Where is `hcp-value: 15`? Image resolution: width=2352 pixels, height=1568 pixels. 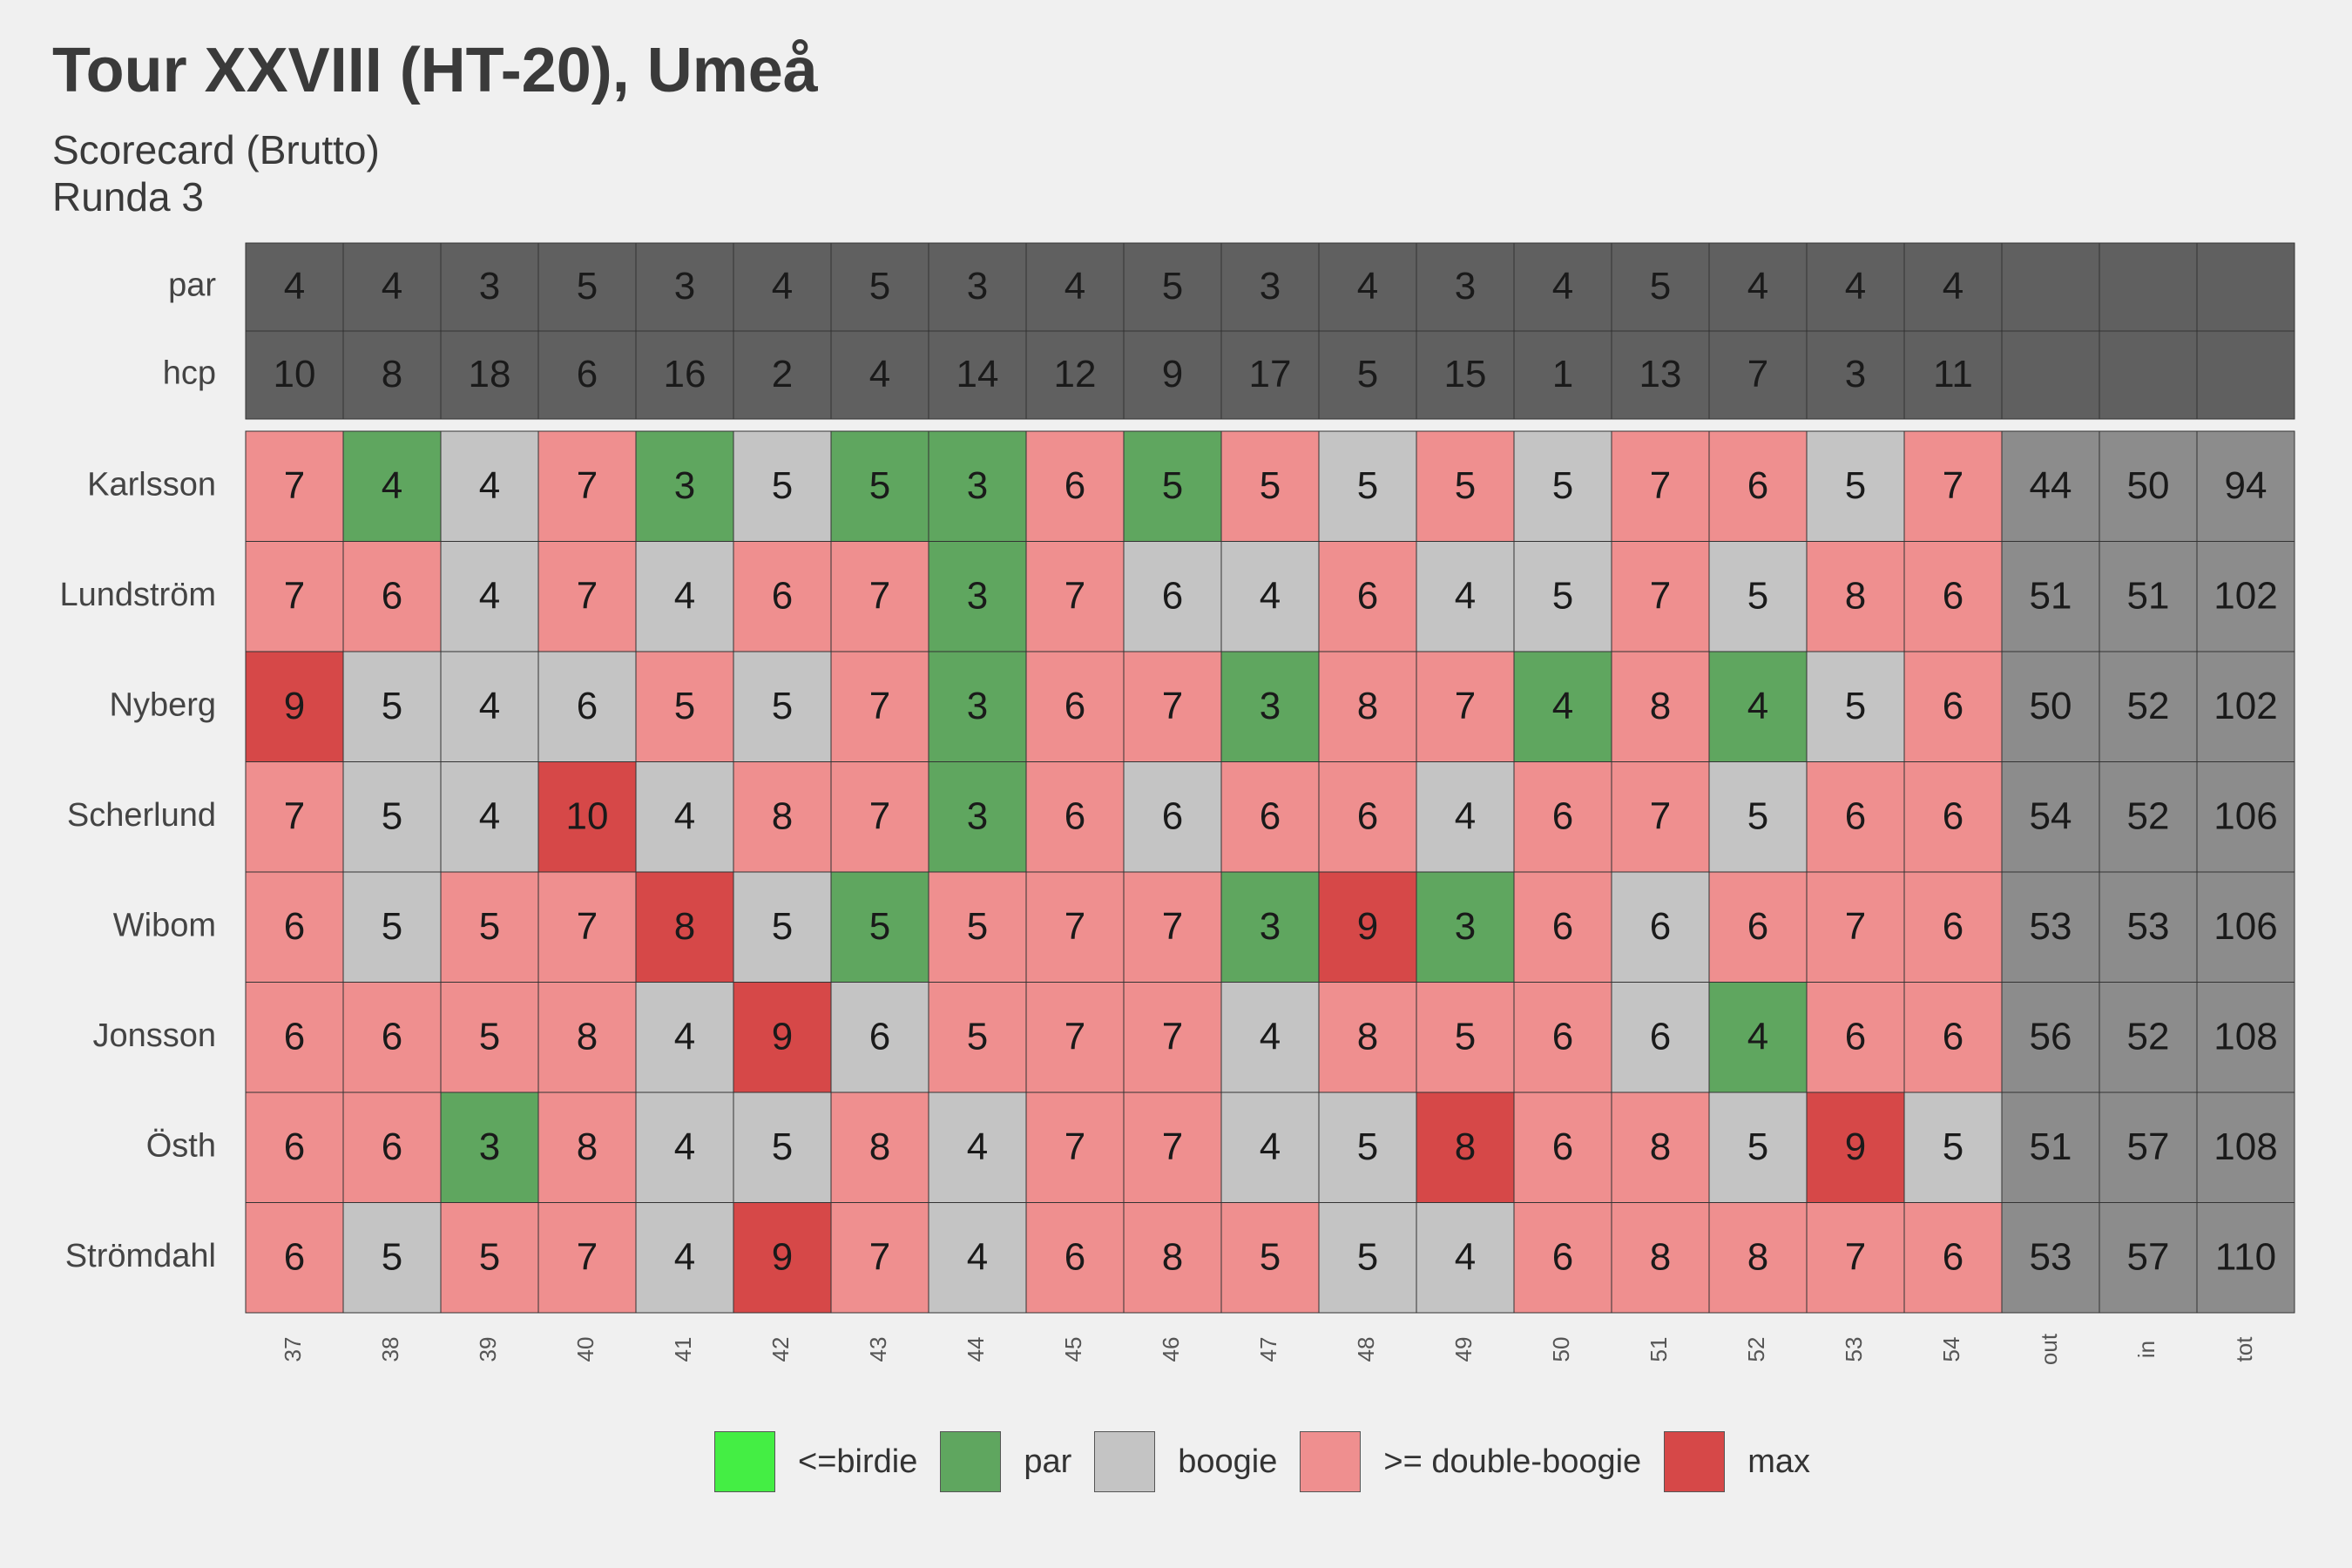 hcp-value: 15 is located at coordinates (1466, 374).